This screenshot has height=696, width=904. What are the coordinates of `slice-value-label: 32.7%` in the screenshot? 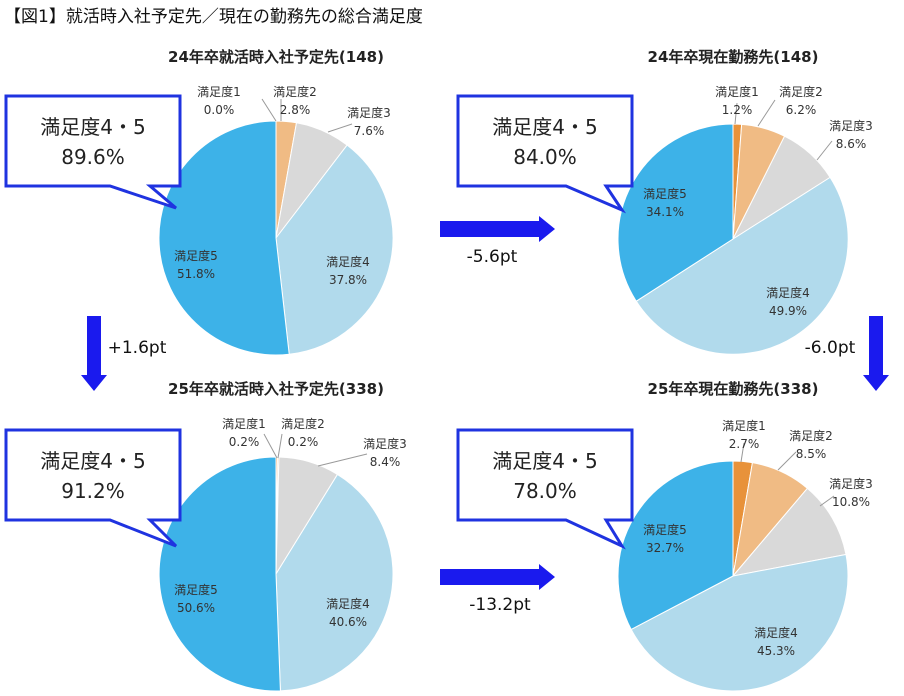 It's located at (665, 548).